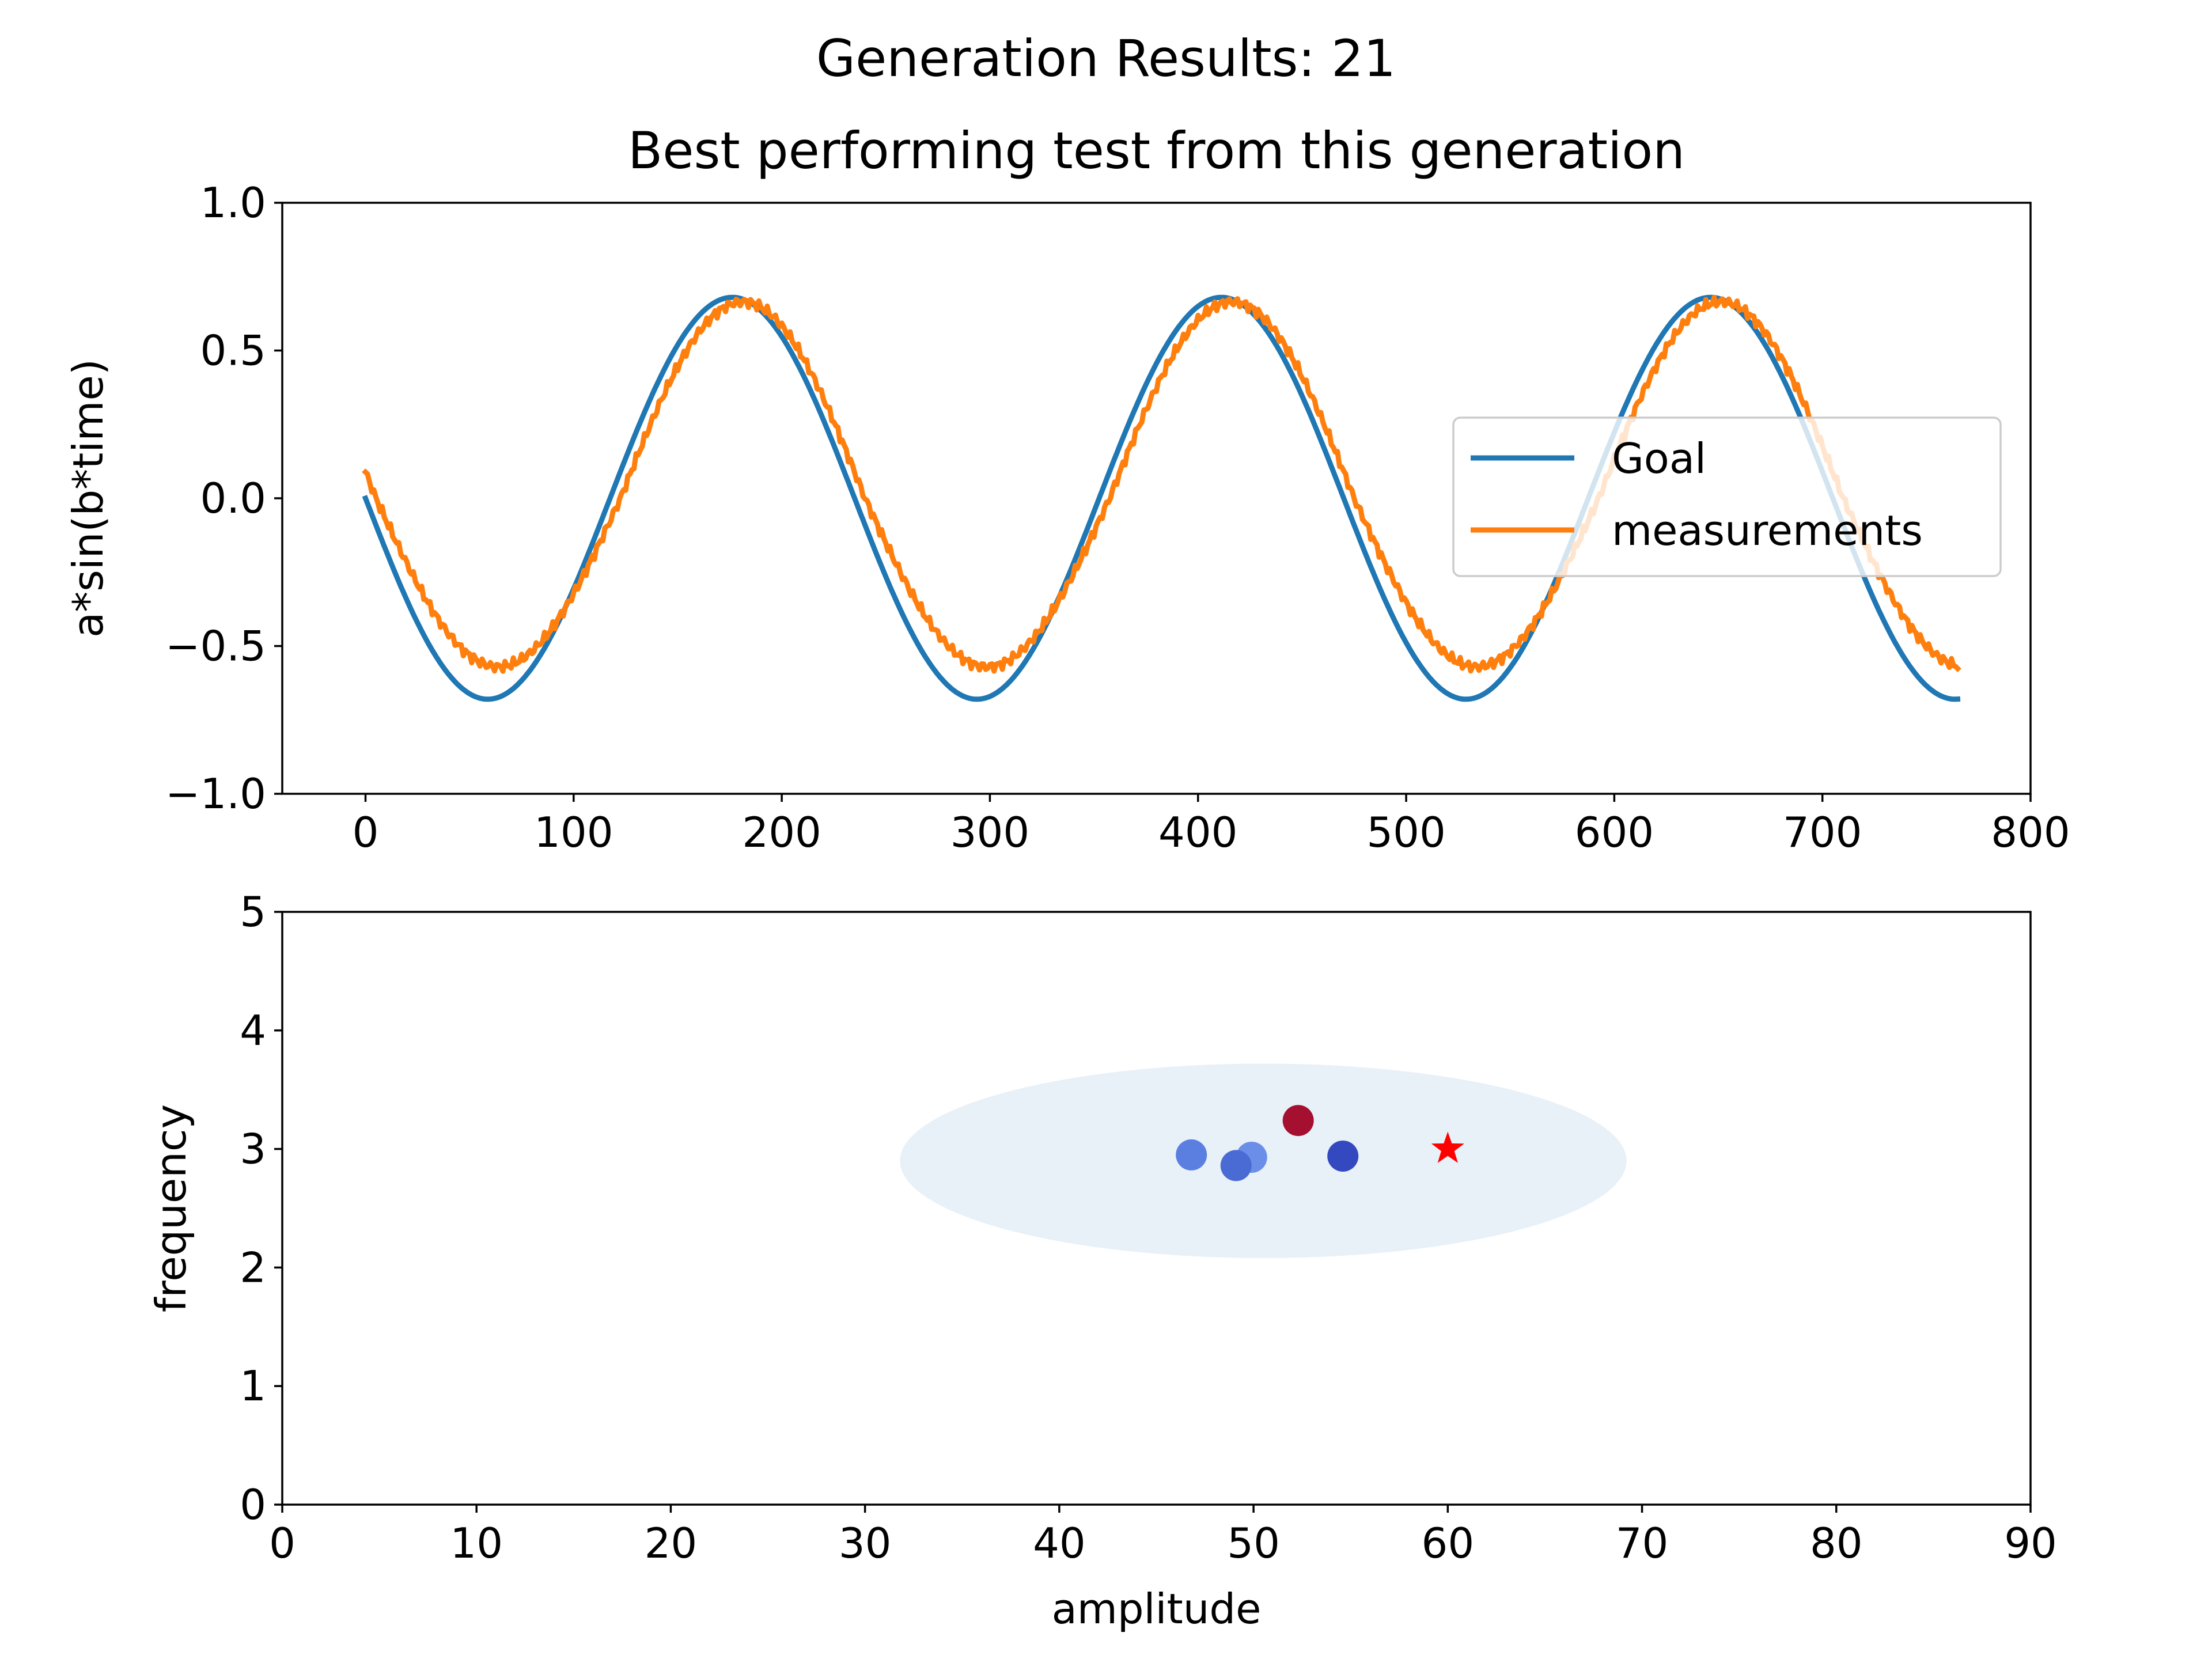 Image resolution: width=2212 pixels, height=1659 pixels. I want to click on y-tick-label: 2, so click(253, 1267).